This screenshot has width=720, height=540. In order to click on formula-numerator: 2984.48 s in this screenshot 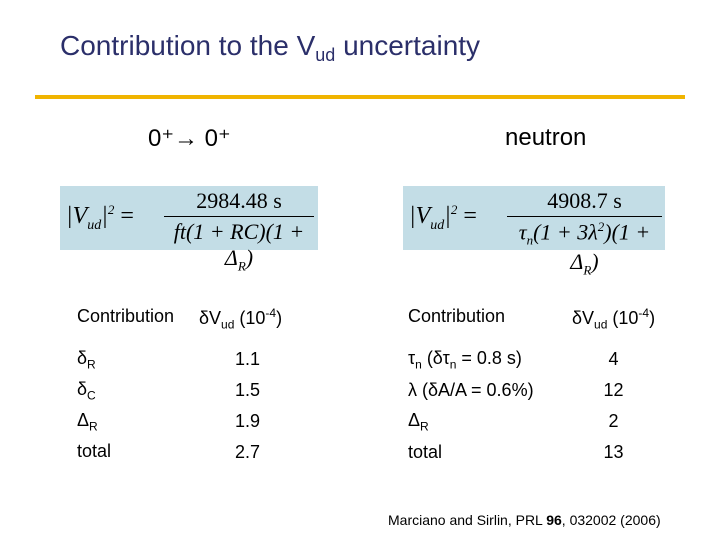, I will do `click(239, 200)`.